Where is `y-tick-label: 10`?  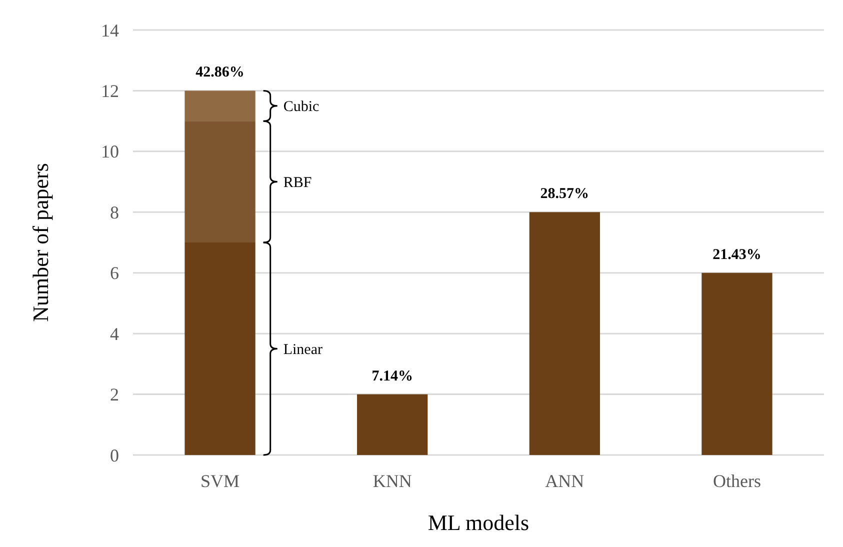 y-tick-label: 10 is located at coordinates (110, 152).